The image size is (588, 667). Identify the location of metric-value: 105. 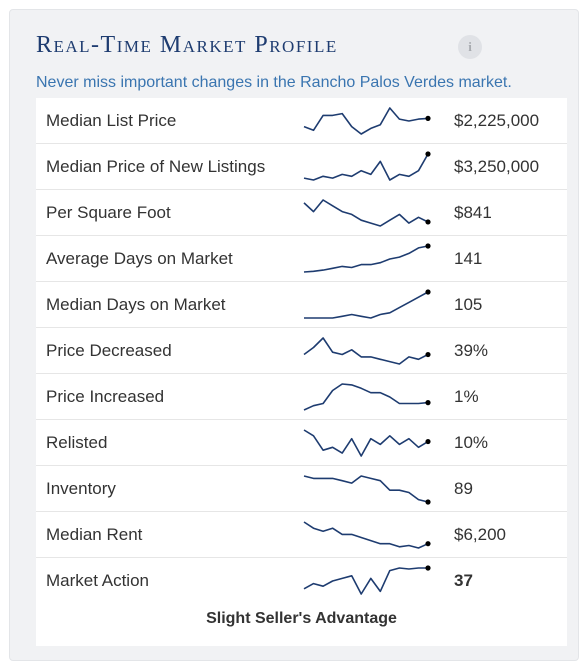
(468, 304).